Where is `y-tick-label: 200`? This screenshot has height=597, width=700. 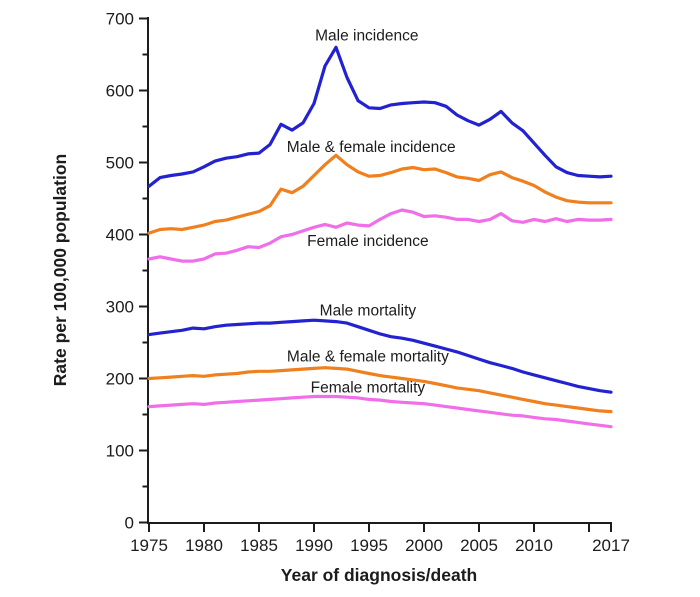 y-tick-label: 200 is located at coordinates (120, 379).